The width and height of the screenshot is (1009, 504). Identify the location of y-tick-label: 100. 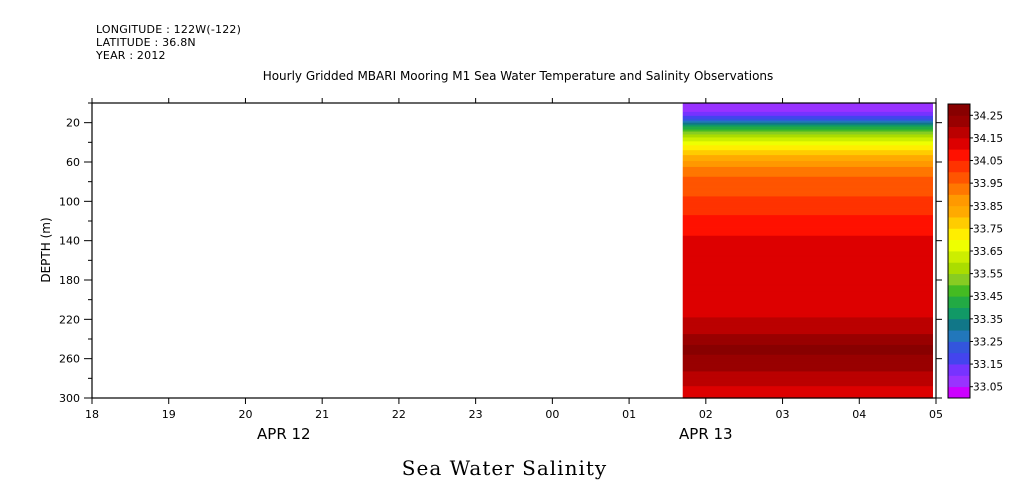
(69, 201).